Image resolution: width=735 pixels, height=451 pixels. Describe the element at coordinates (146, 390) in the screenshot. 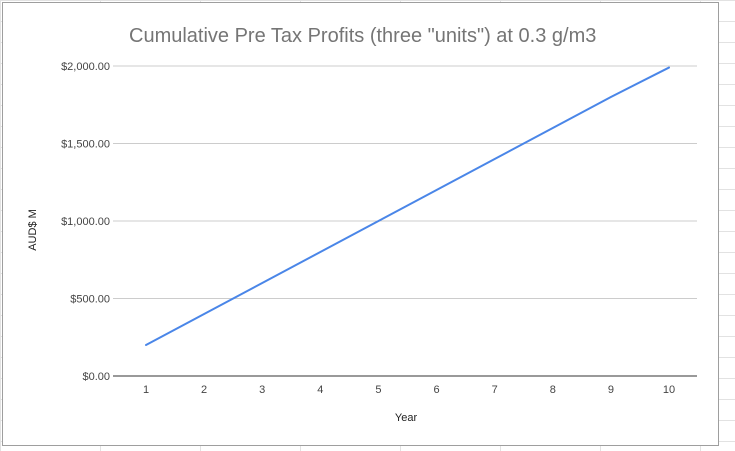

I see `x-tick-label: 1` at that location.